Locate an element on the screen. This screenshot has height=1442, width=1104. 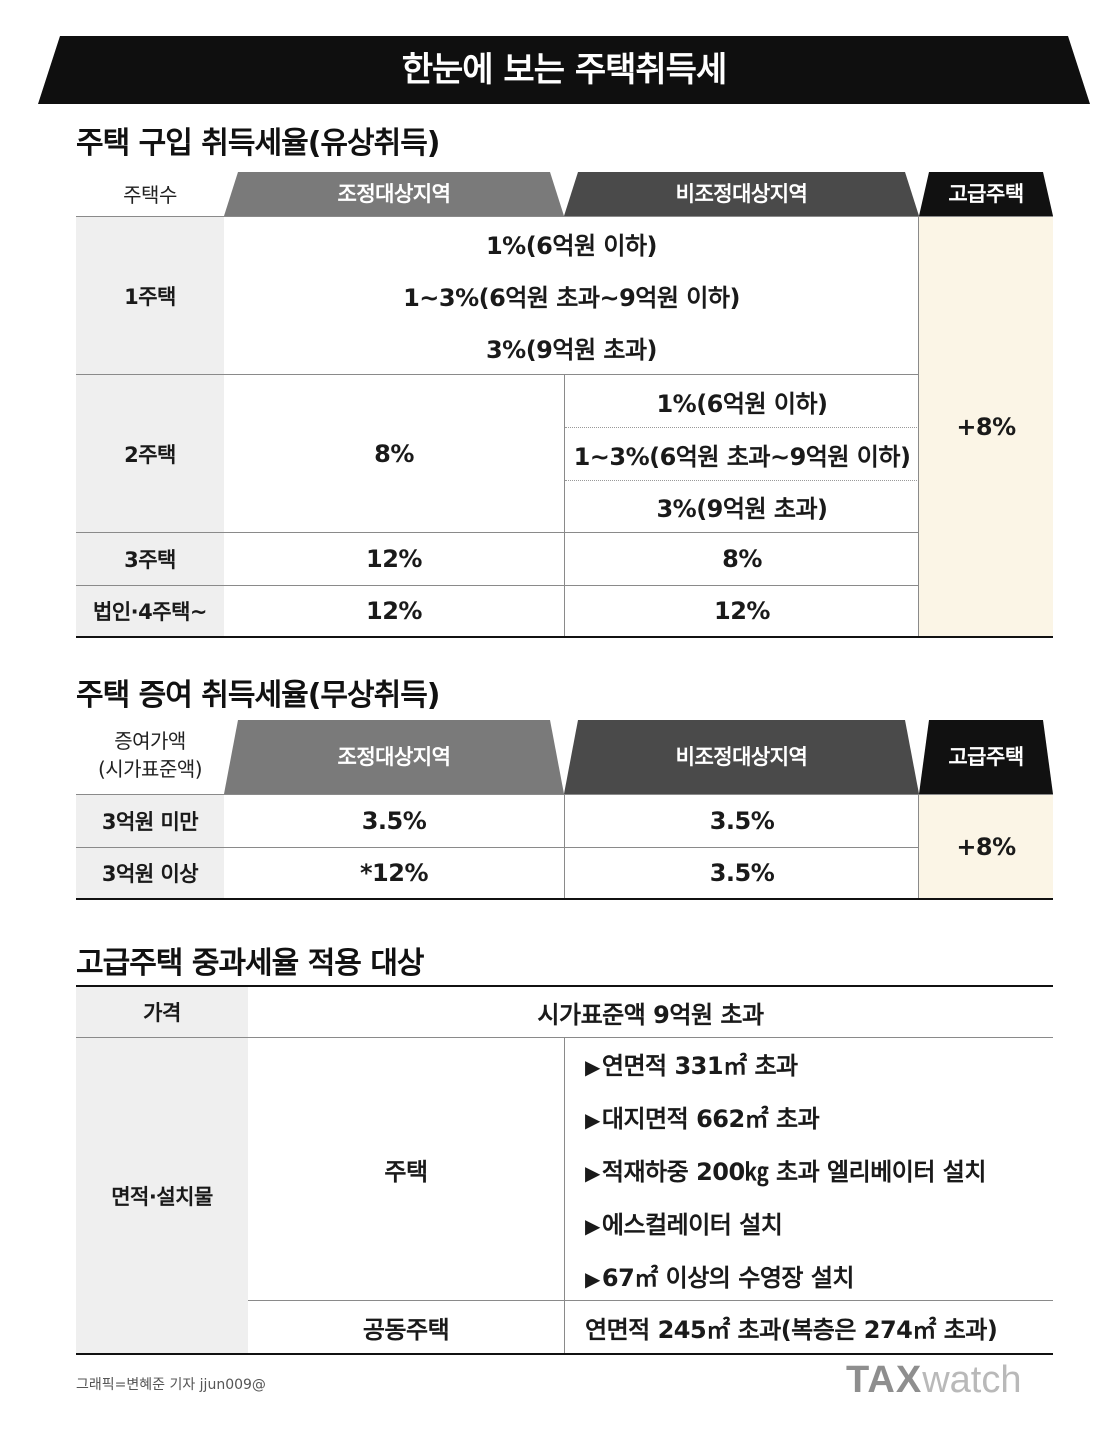
header-gift-amount-line-2: (시가표준액) is located at coordinates (150, 769).